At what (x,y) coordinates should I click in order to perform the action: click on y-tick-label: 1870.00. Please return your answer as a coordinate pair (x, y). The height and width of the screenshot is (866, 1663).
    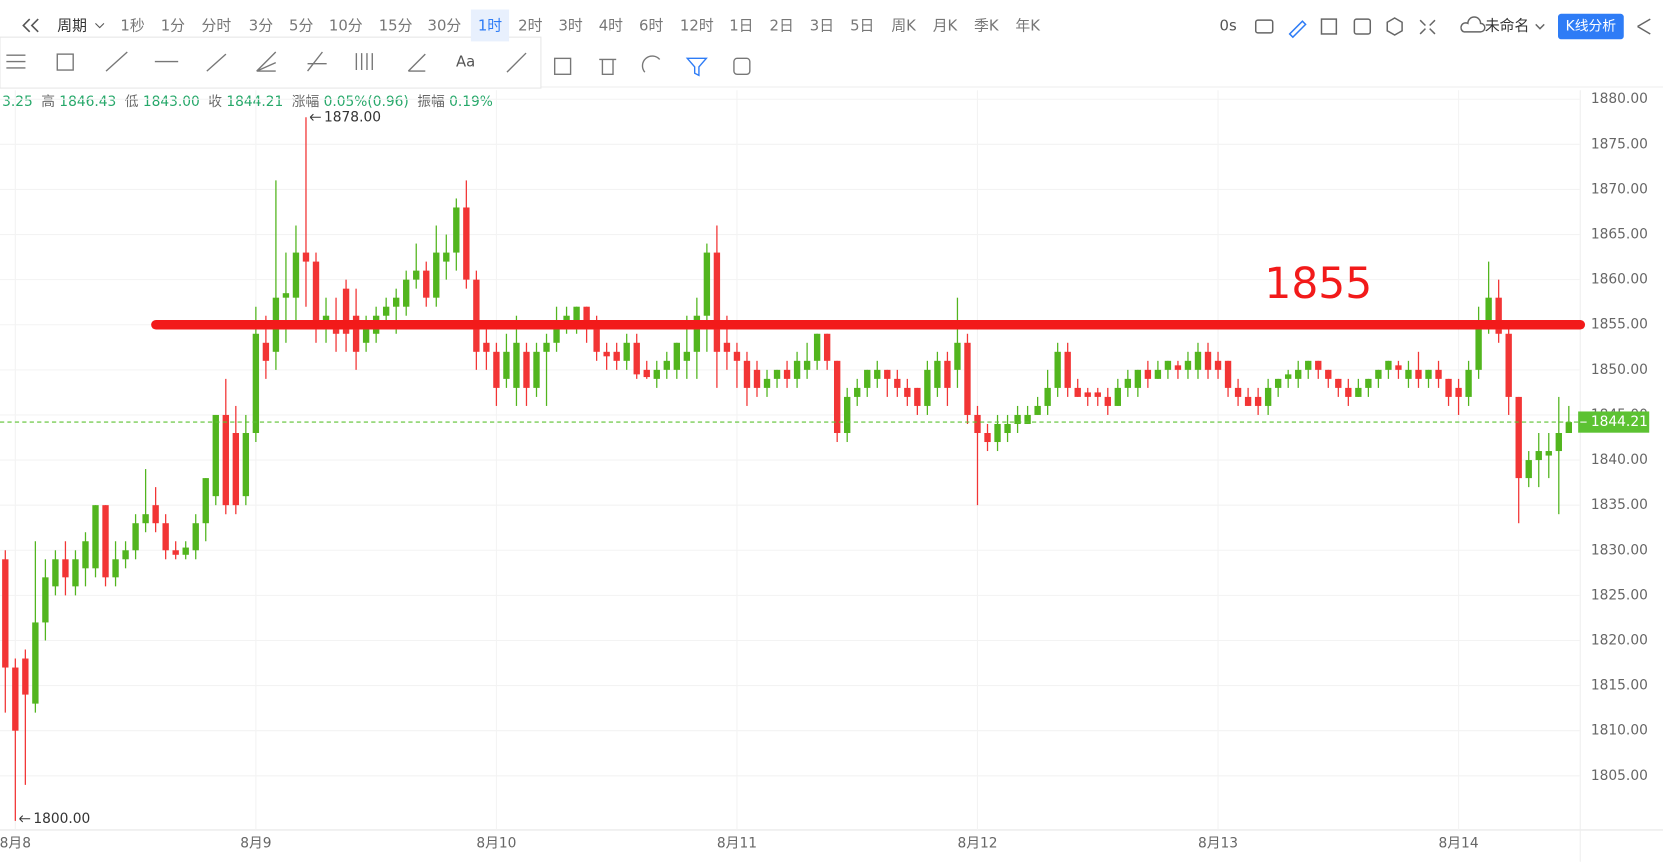
    Looking at the image, I should click on (1619, 189).